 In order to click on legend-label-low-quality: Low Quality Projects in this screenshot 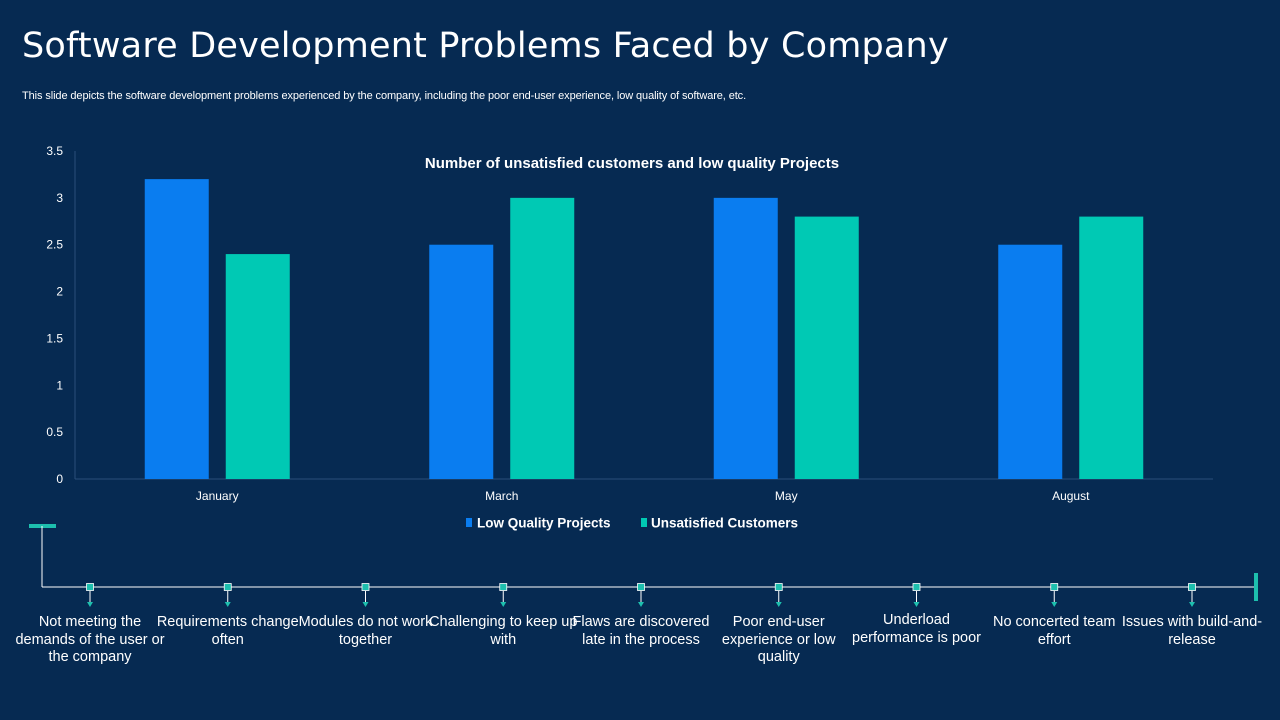, I will do `click(544, 523)`.